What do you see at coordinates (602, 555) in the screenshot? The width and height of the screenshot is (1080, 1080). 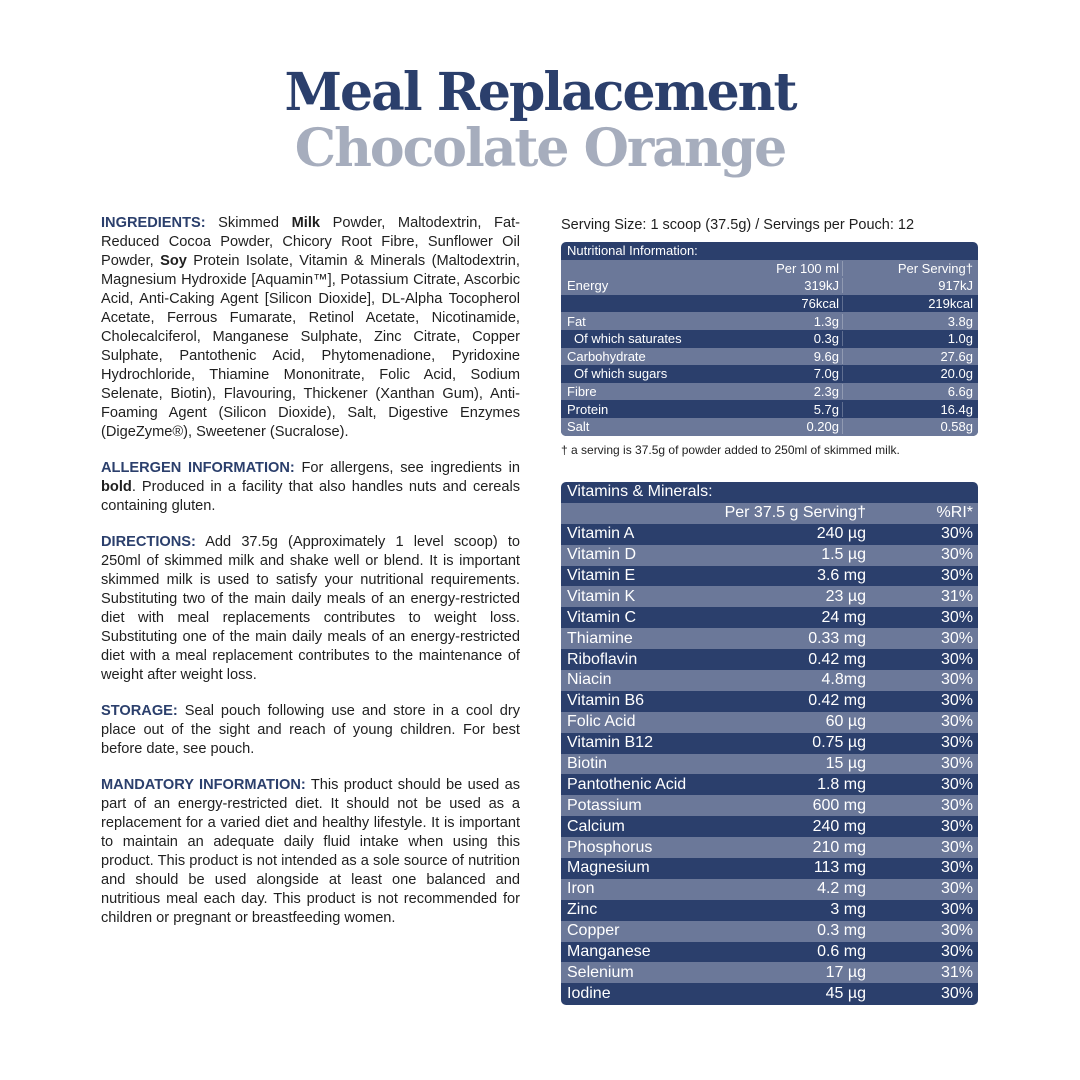 I see `row-label: Vitamin D` at bounding box center [602, 555].